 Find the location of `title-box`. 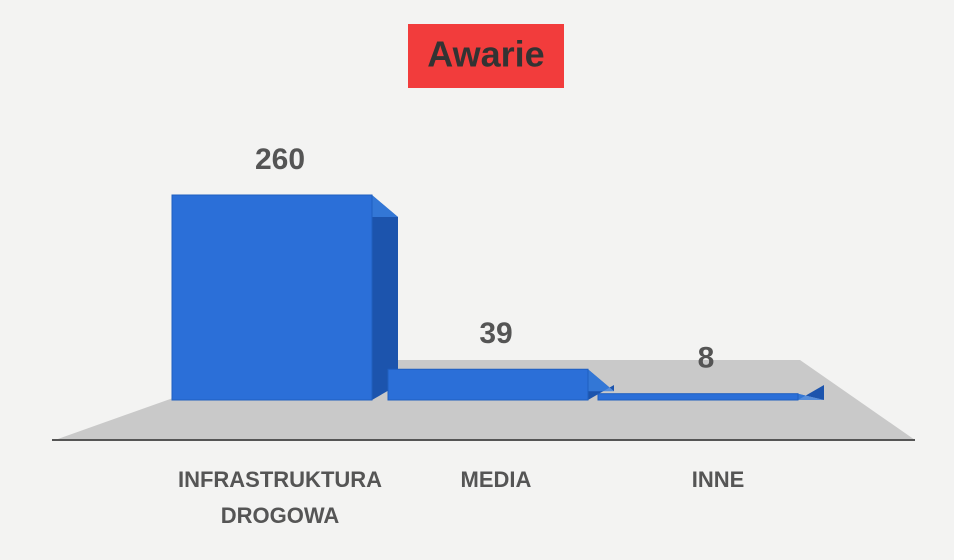

title-box is located at coordinates (486, 56).